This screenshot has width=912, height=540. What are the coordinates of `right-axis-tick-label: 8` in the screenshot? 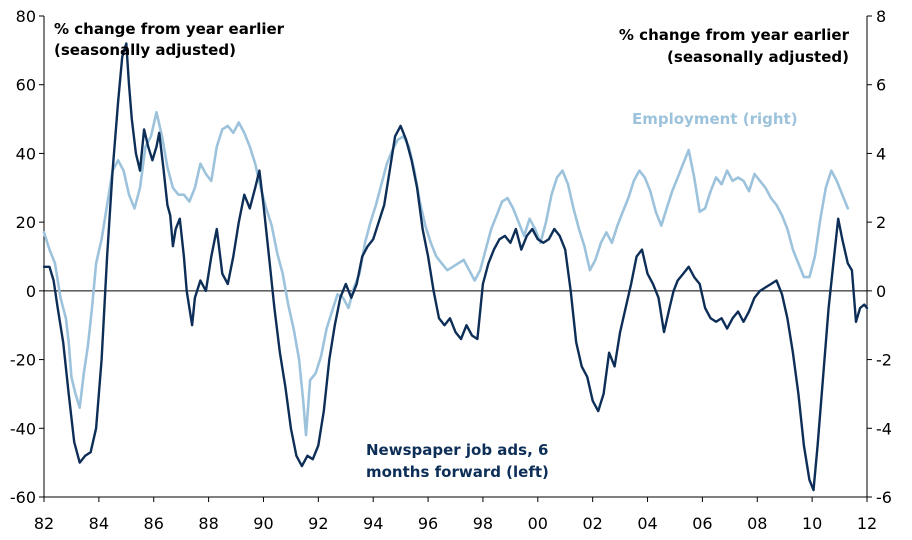 It's located at (881, 16).